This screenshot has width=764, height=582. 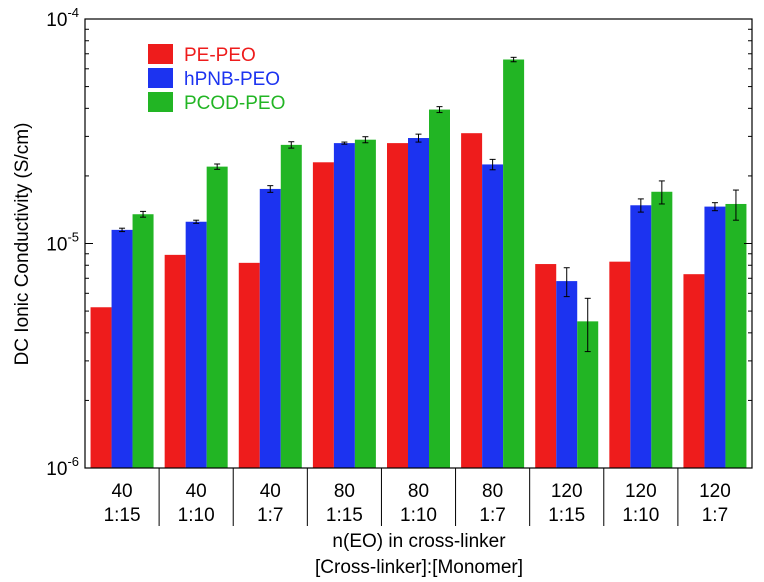 I want to click on x-axis-label-line2: [Cross-linker]:[Monomer], so click(x=419, y=567).